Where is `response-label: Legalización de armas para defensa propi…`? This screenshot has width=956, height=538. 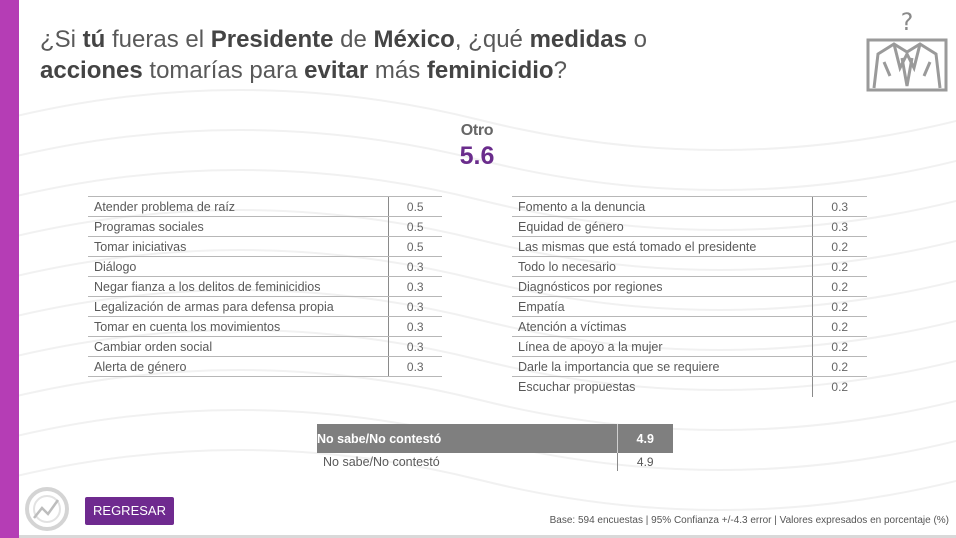 response-label: Legalización de armas para defensa propi… is located at coordinates (238, 306).